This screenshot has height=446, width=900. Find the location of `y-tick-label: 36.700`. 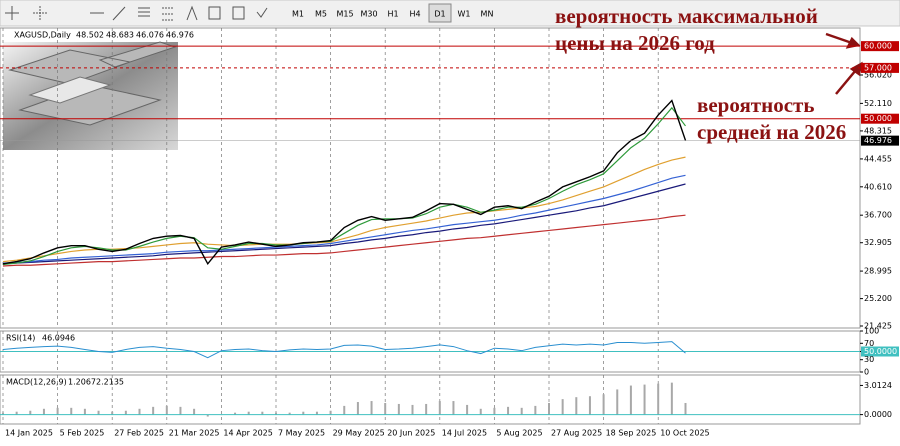

y-tick-label: 36.700 is located at coordinates (878, 215).